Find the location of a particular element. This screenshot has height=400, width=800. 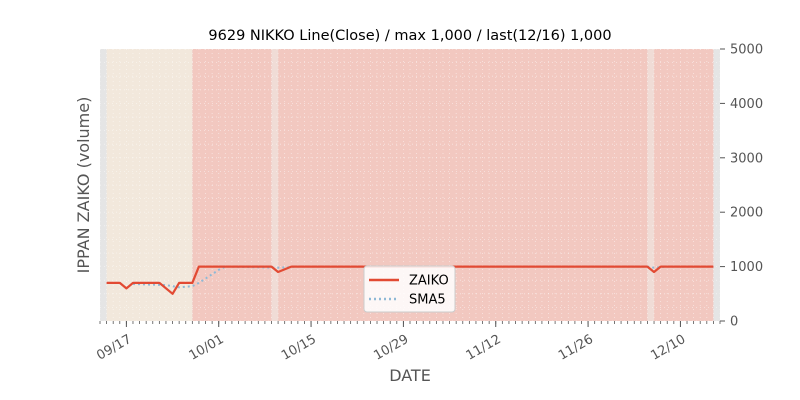

y-tick-label: 4000 is located at coordinates (746, 104).